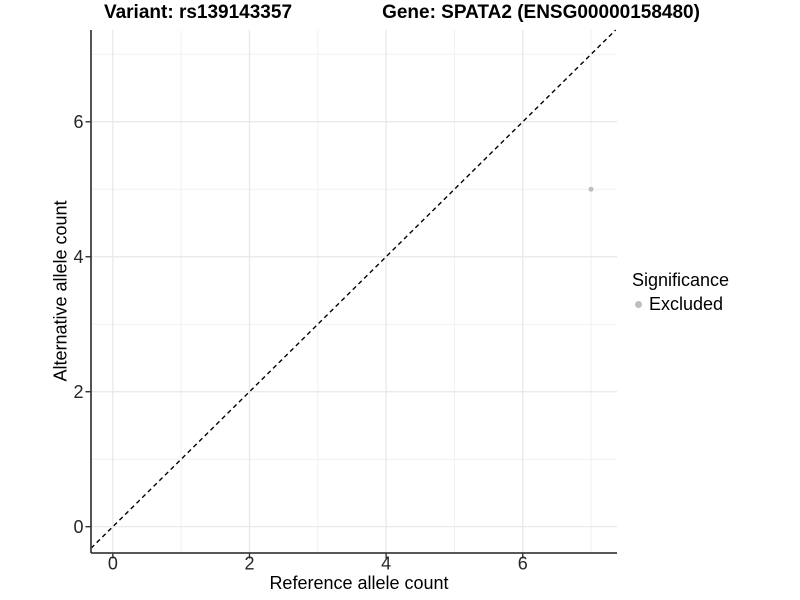 This screenshot has width=800, height=600. What do you see at coordinates (681, 280) in the screenshot?
I see `legend-title: Significance` at bounding box center [681, 280].